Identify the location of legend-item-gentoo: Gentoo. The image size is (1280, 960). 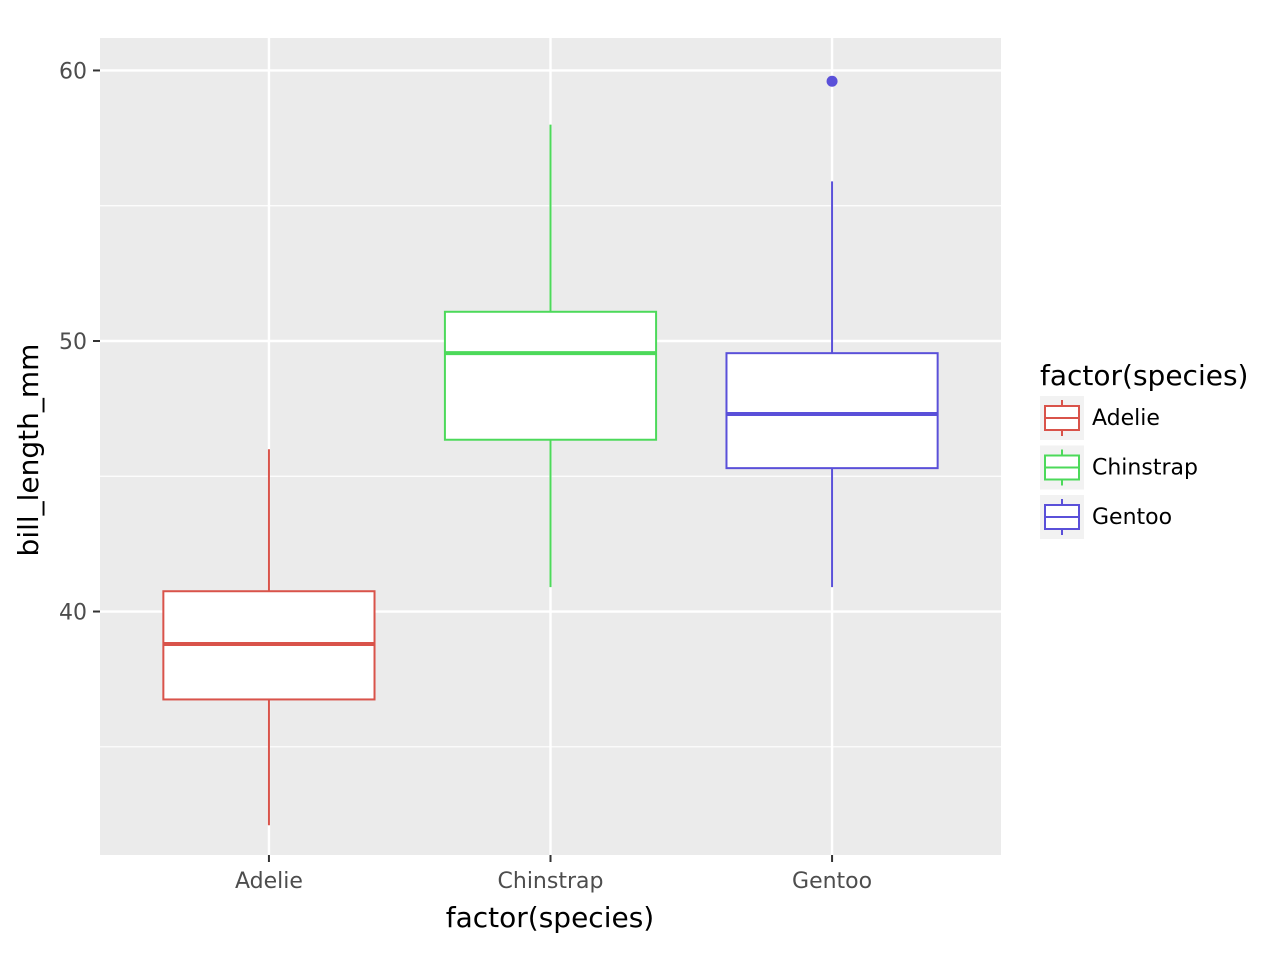
(1106, 517).